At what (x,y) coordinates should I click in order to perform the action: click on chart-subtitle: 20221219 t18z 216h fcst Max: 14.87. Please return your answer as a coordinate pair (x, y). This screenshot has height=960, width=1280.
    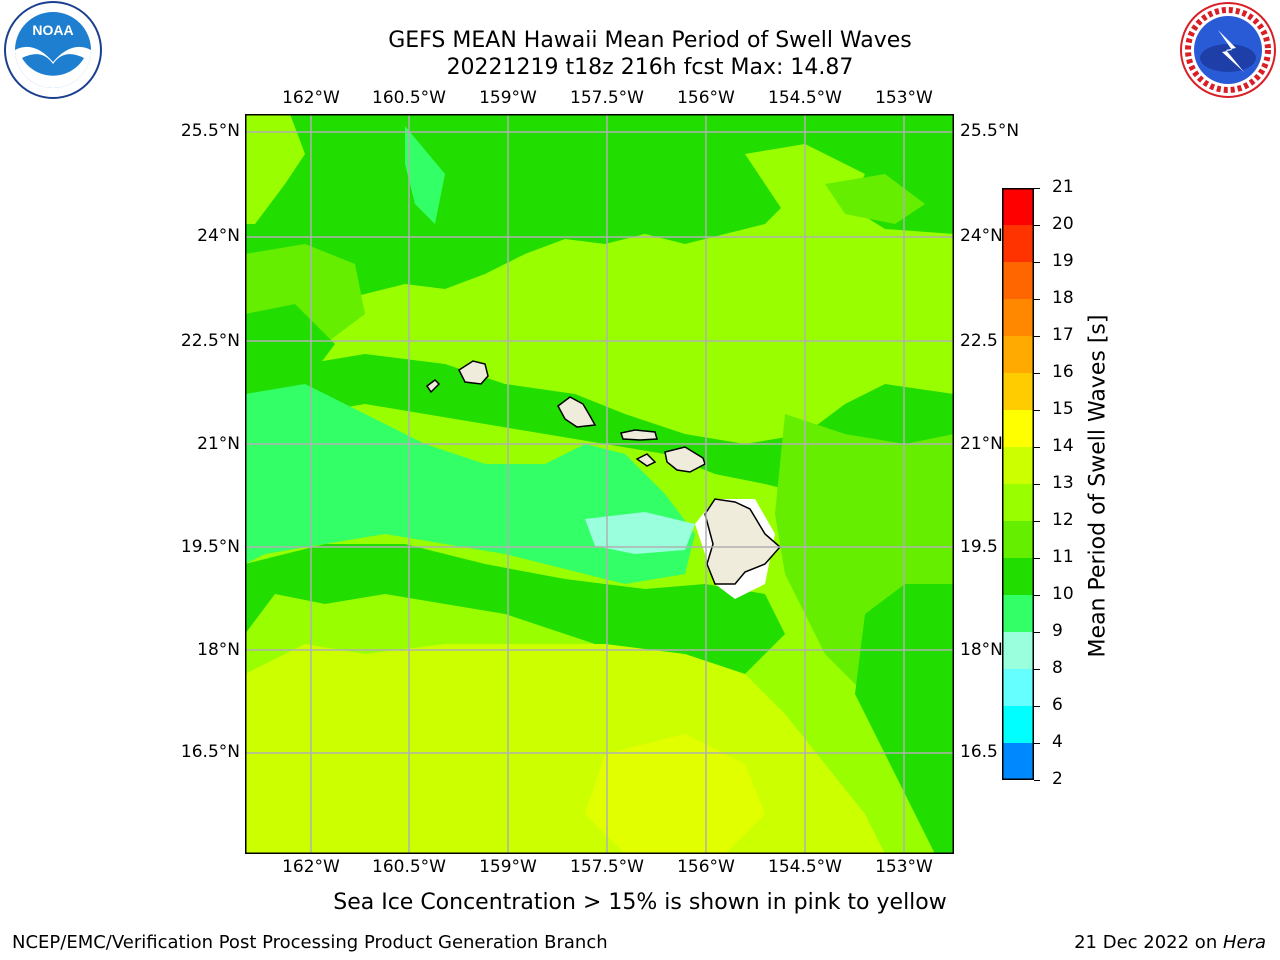
    Looking at the image, I should click on (650, 67).